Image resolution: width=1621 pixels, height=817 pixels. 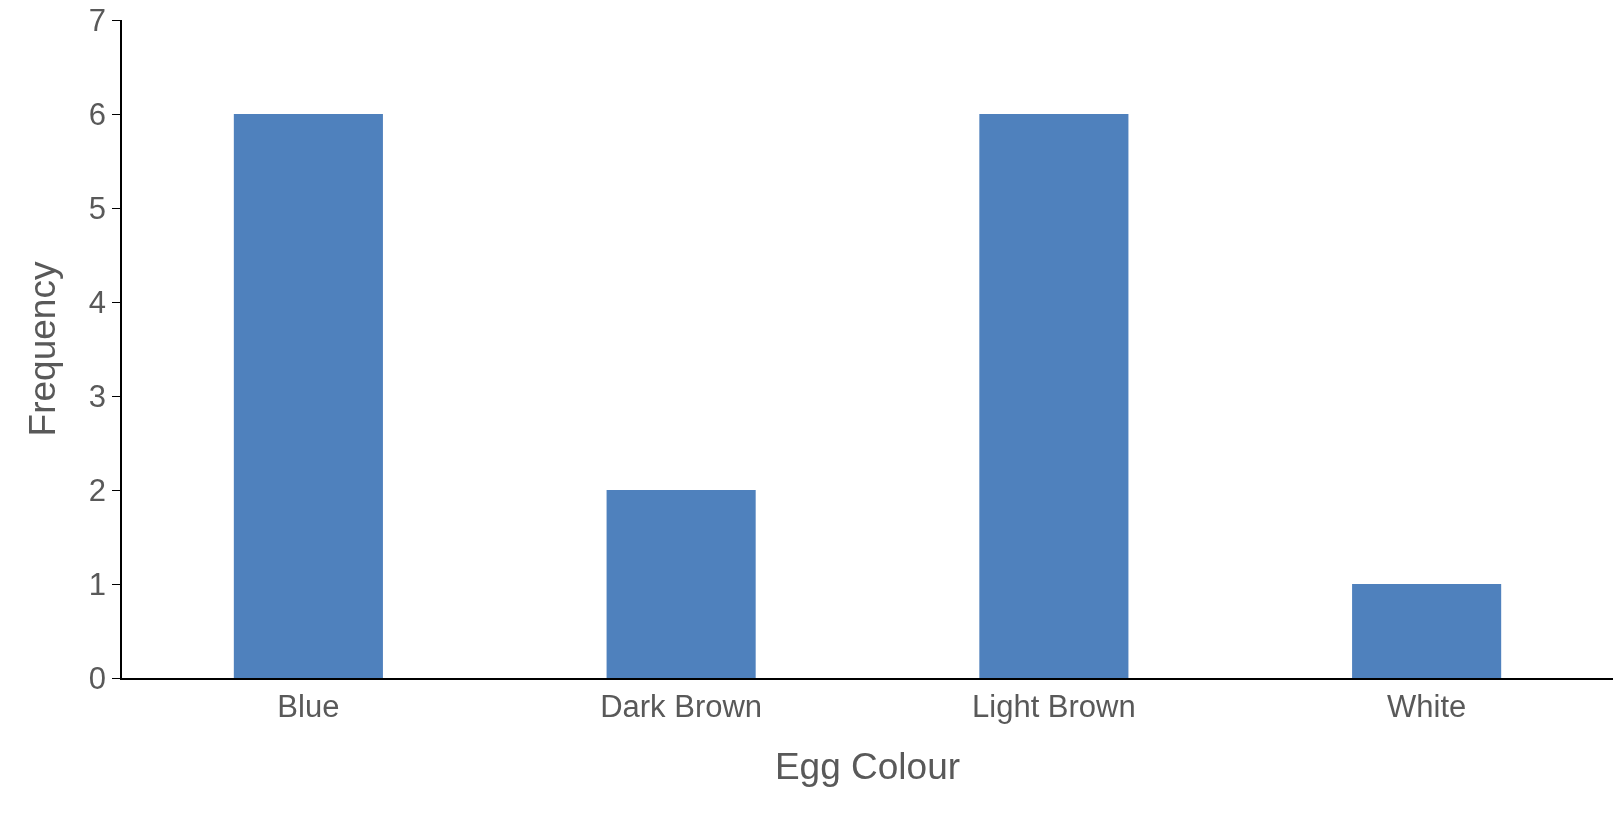 I want to click on y-tick-label: 1, so click(x=97, y=584).